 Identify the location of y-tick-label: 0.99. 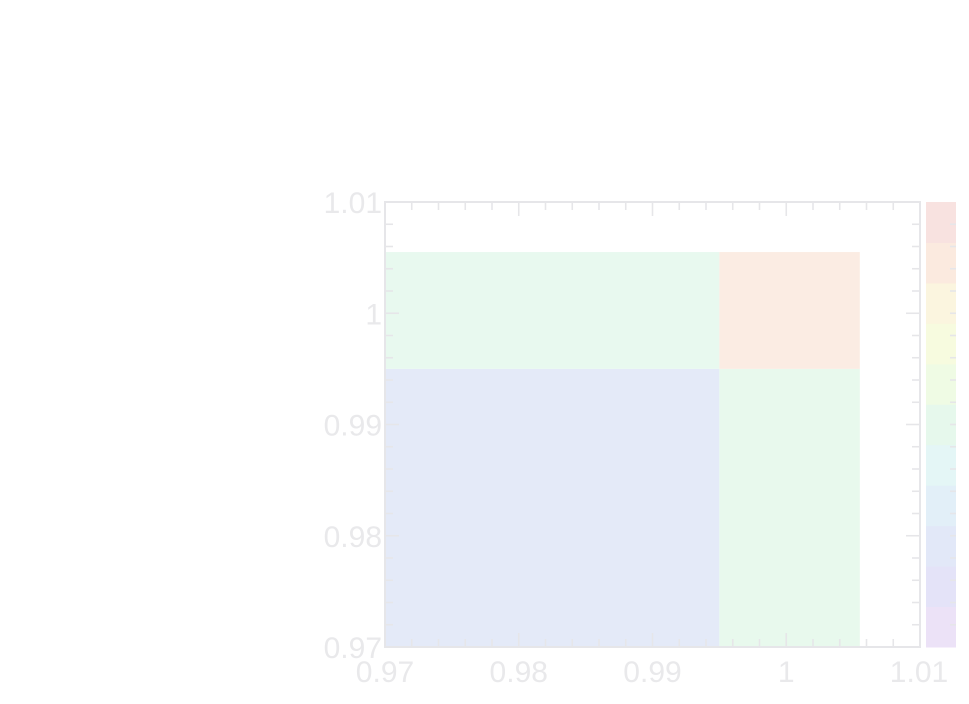
(353, 426).